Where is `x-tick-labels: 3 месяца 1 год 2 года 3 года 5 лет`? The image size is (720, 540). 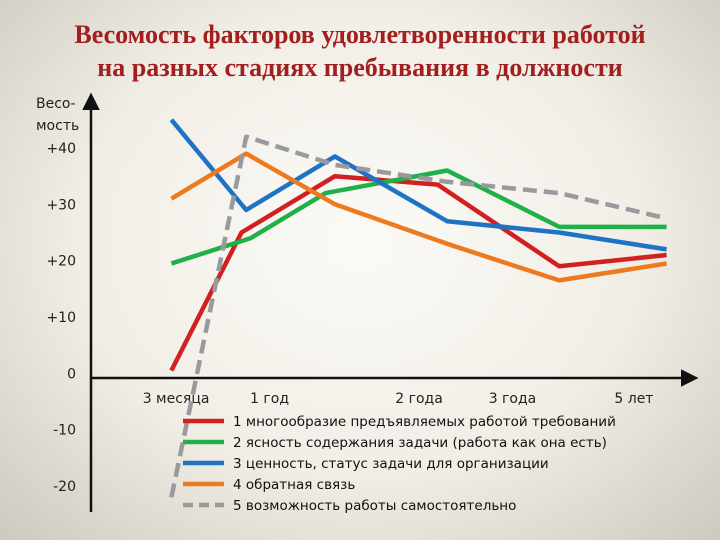
x-tick-labels: 3 месяца 1 год 2 года 3 года 5 лет is located at coordinates (398, 399).